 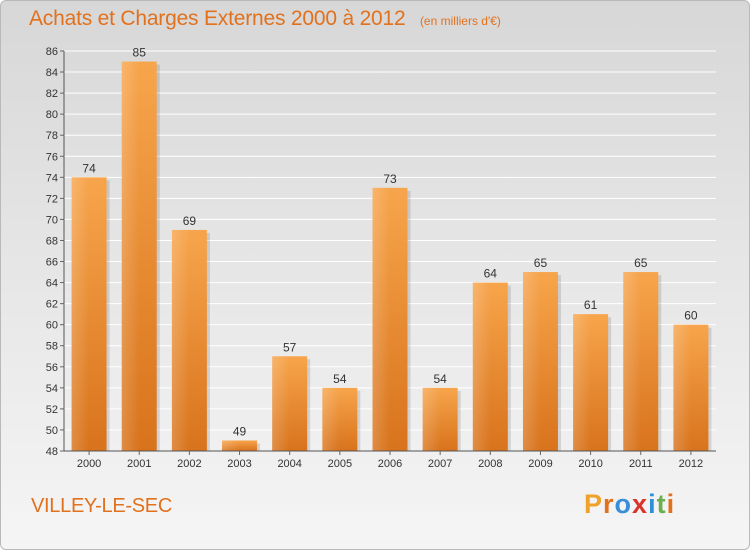 What do you see at coordinates (640, 504) in the screenshot?
I see `logo-letter: x` at bounding box center [640, 504].